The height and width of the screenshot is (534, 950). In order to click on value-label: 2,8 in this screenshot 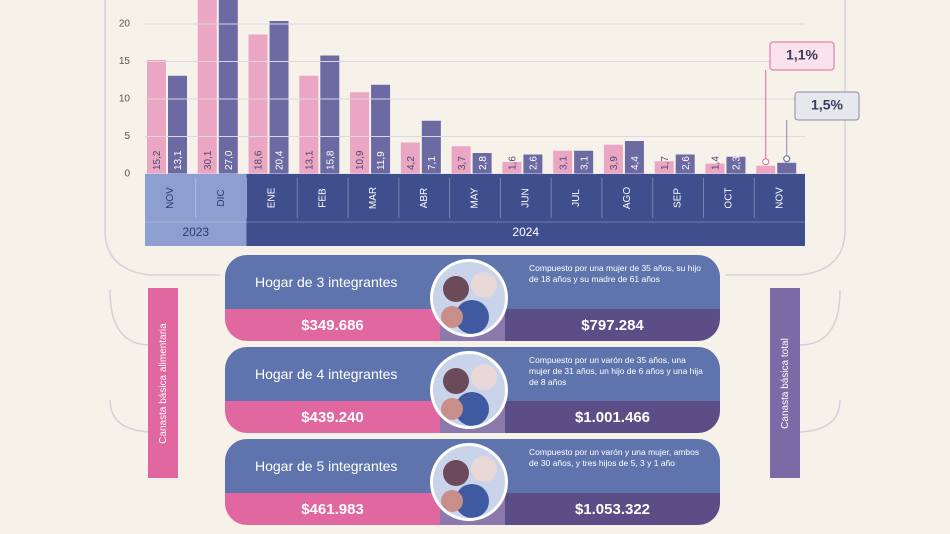, I will do `click(483, 163)`.